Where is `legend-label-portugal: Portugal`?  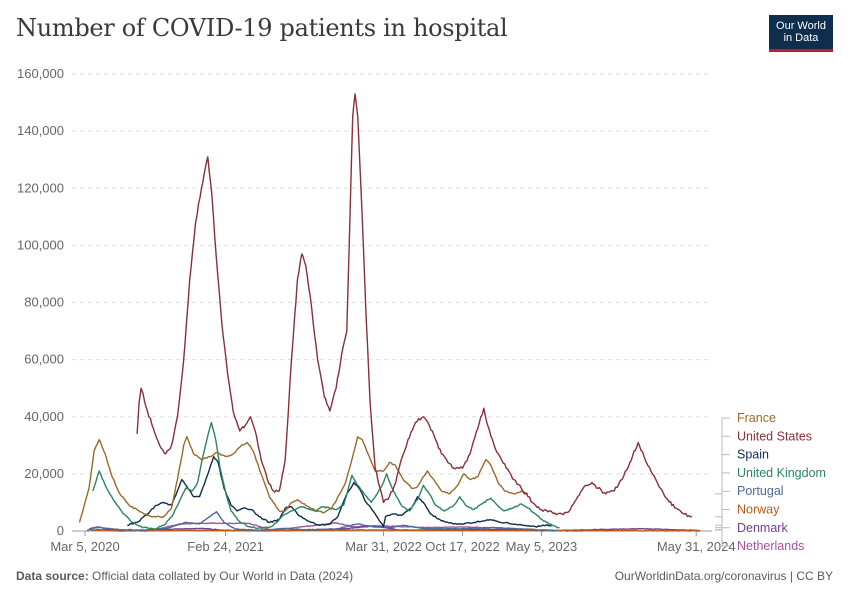 legend-label-portugal: Portugal is located at coordinates (760, 491).